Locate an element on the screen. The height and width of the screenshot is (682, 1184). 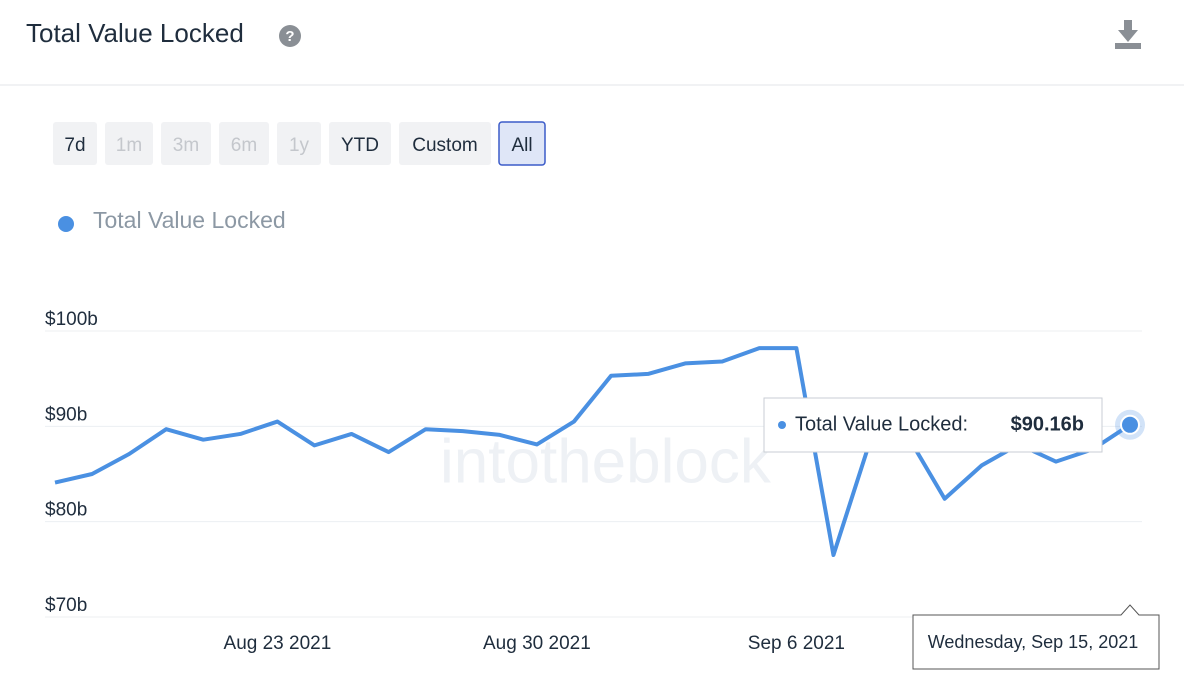
range-button-label: 3m is located at coordinates (186, 145).